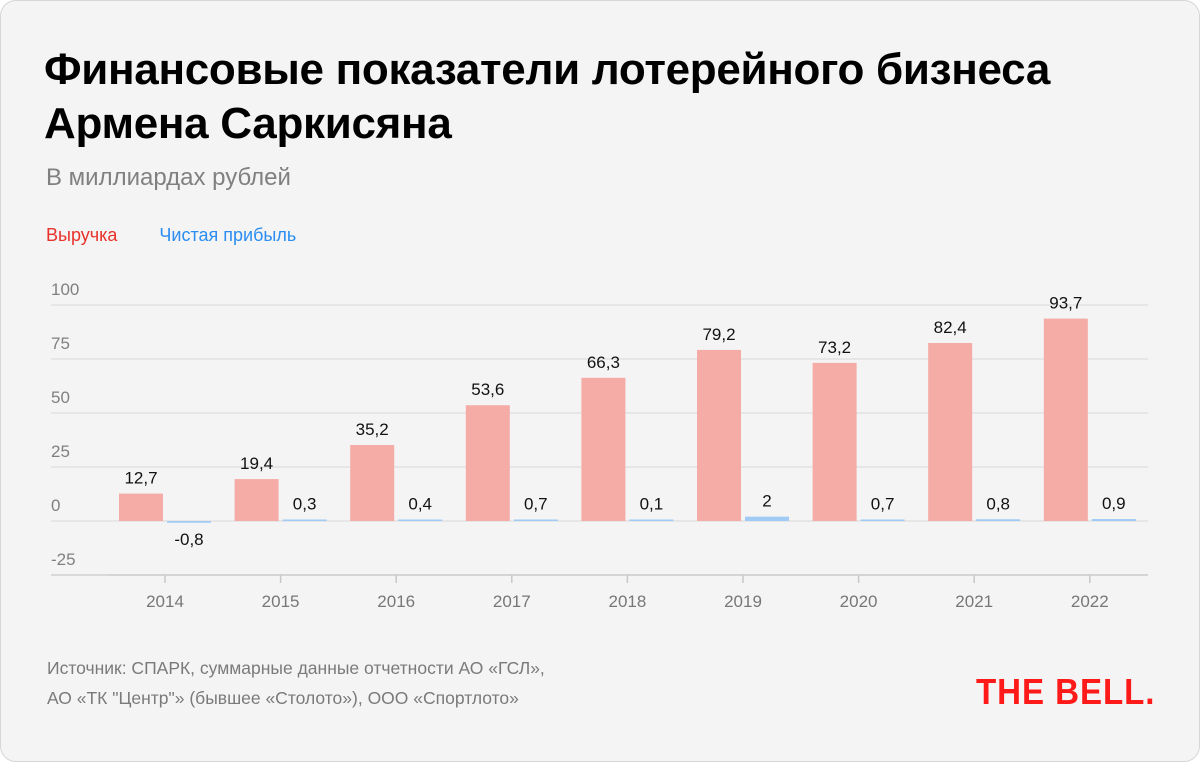 The image size is (1200, 762). Describe the element at coordinates (55, 505) in the screenshot. I see `y-tick-label: 0` at that location.